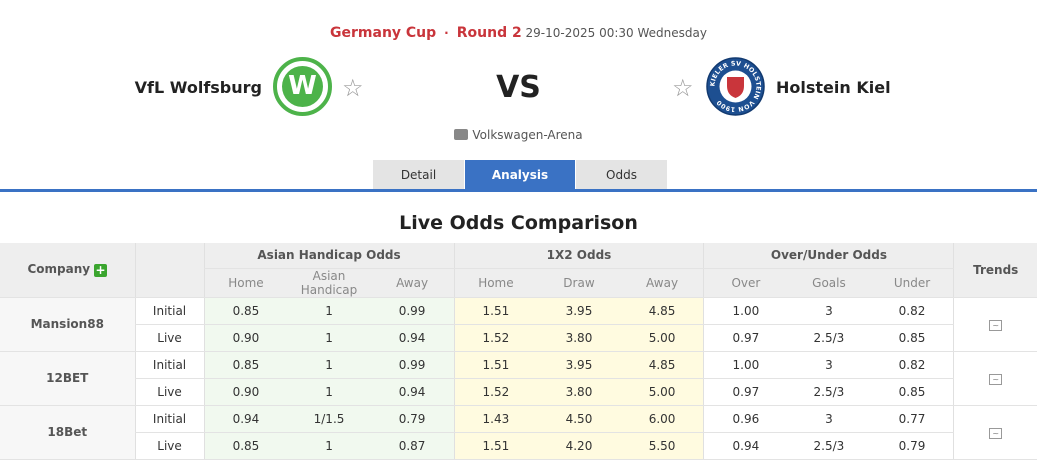  I want to click on league-name: Germany Cup, so click(383, 33).